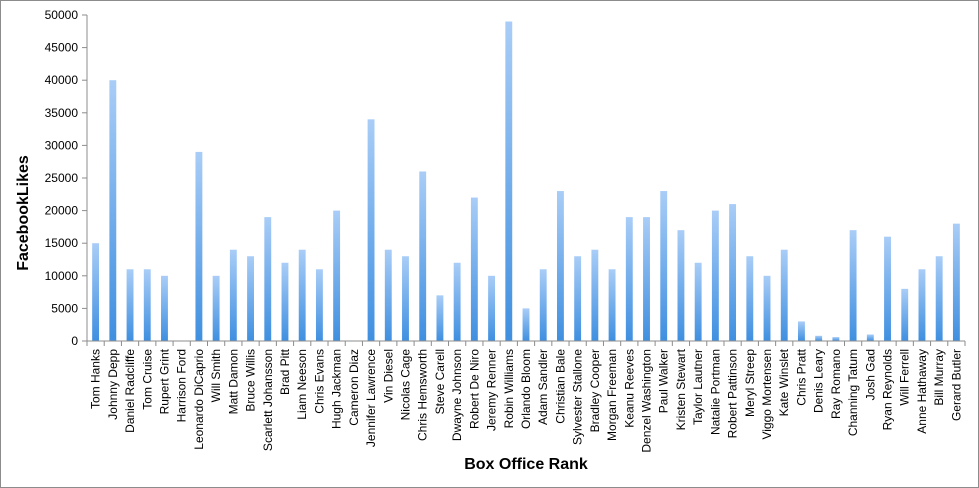 The width and height of the screenshot is (979, 488). I want to click on x-tick-label: Brad Pitt, so click(285, 371).